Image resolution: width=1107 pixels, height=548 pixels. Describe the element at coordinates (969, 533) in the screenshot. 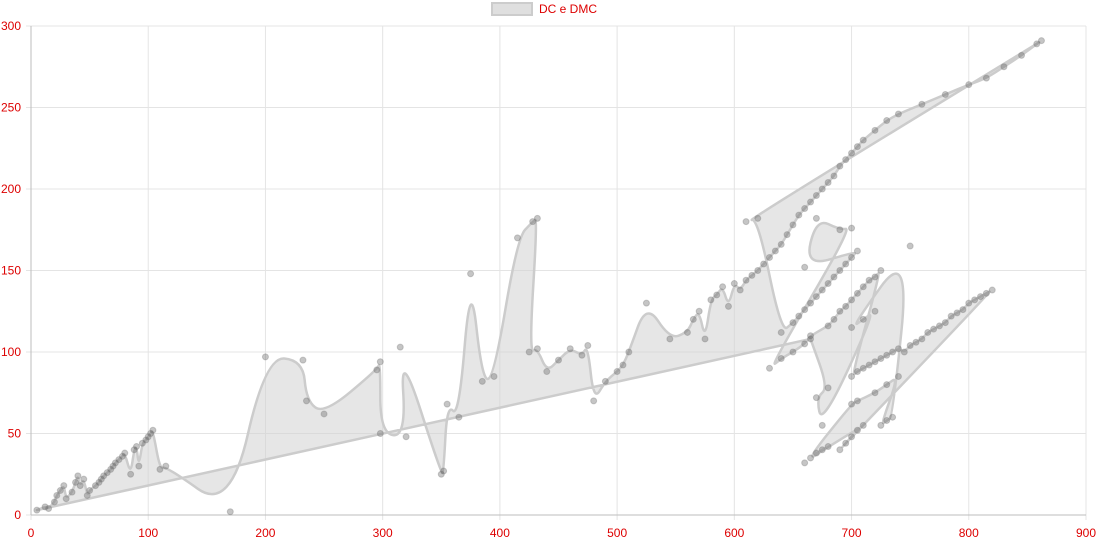

I see `x-tick-label: 800` at that location.